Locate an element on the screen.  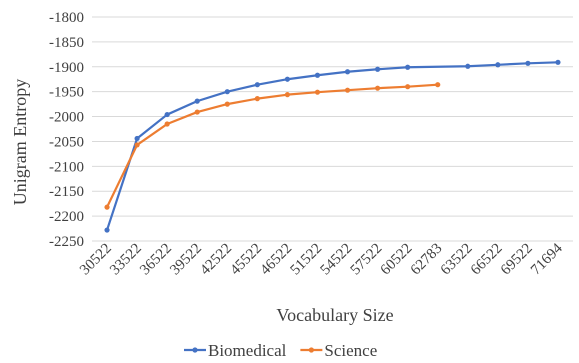
y-tick-label: -1850 is located at coordinates (66, 43).